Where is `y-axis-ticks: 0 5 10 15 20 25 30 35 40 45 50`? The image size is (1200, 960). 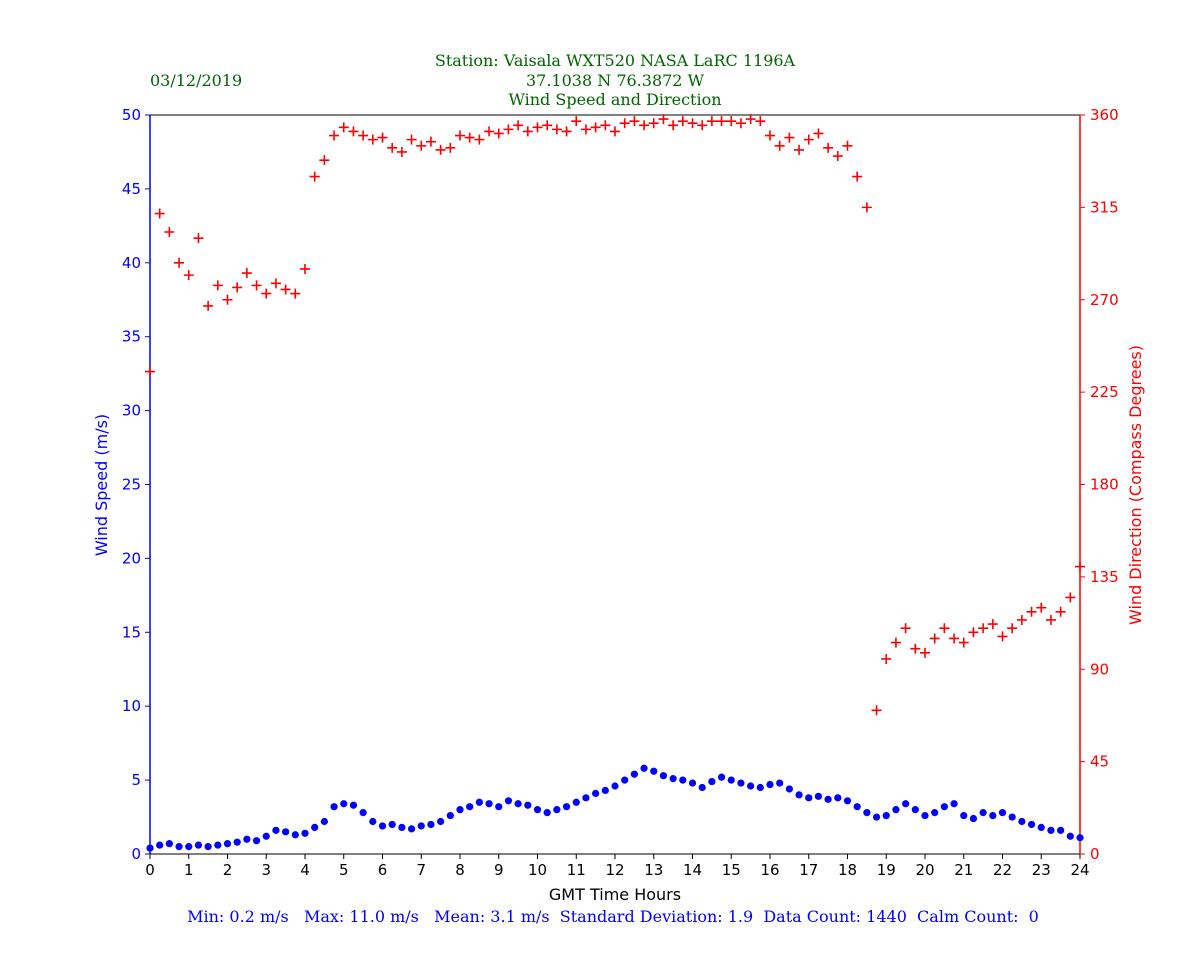
y-axis-ticks: 0 5 10 15 20 25 30 35 40 45 50 is located at coordinates (136, 484).